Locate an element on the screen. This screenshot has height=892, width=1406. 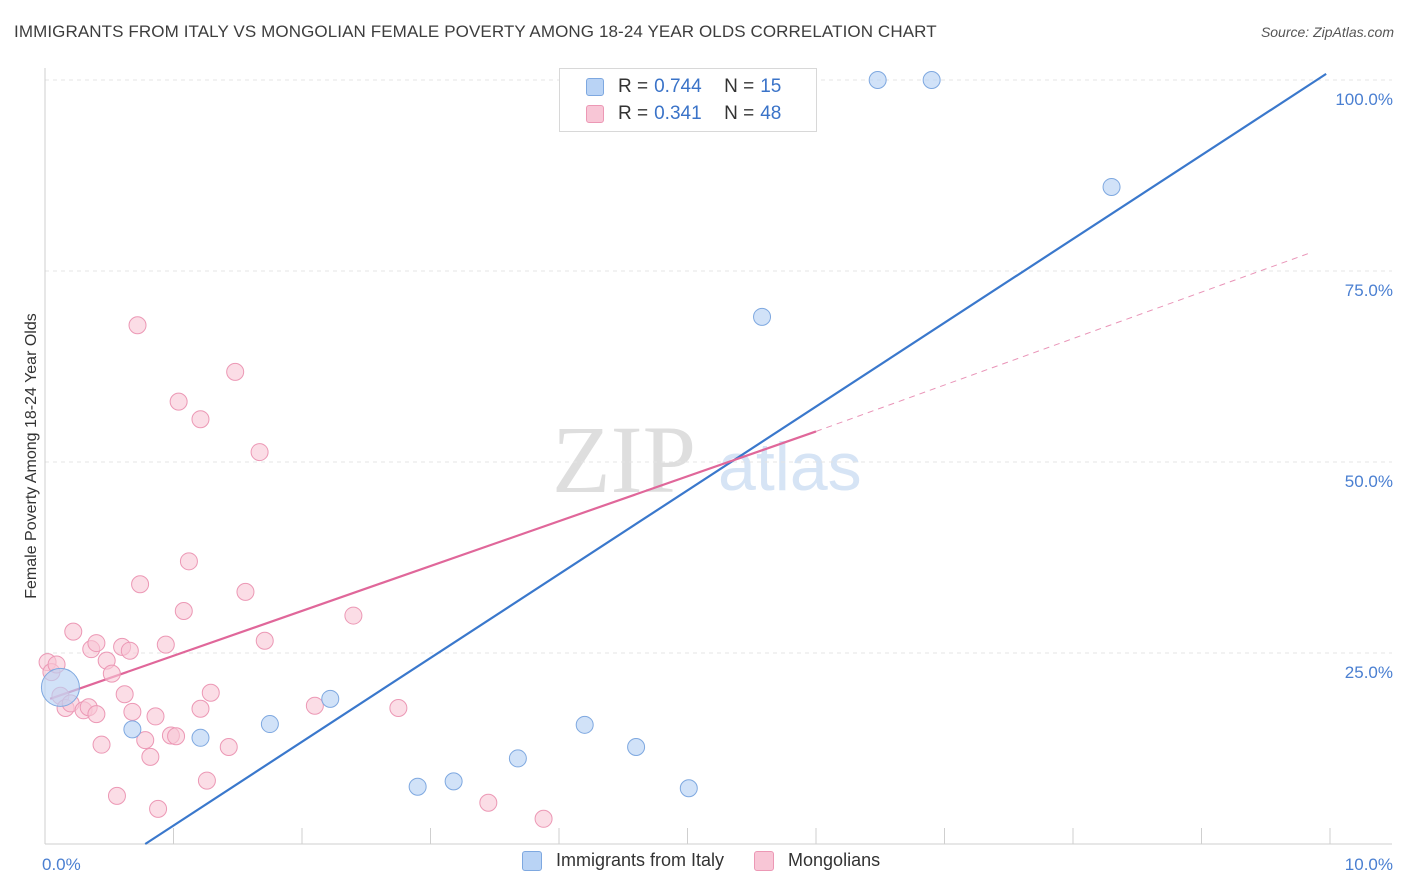
legend-label-mongolians: Mongolians is located at coordinates (834, 860).